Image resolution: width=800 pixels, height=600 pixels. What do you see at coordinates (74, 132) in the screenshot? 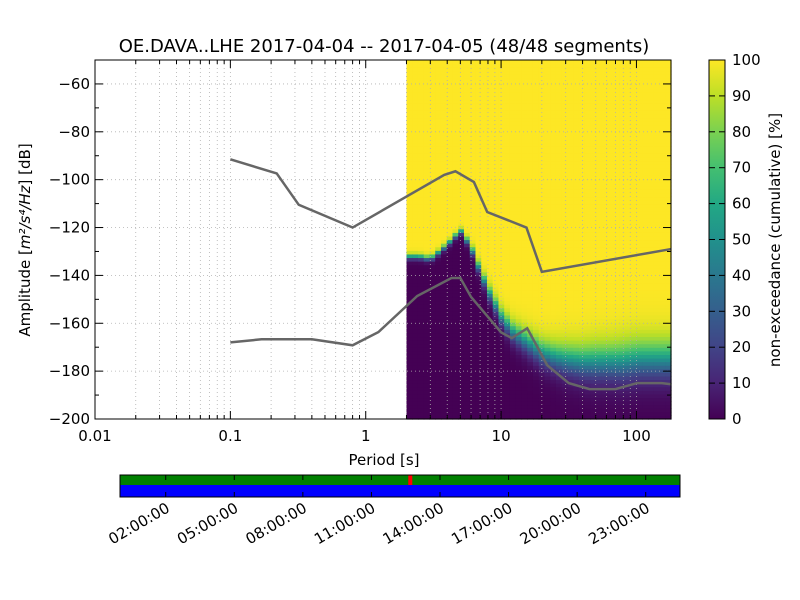
I see `y-tick-label: −80` at bounding box center [74, 132].